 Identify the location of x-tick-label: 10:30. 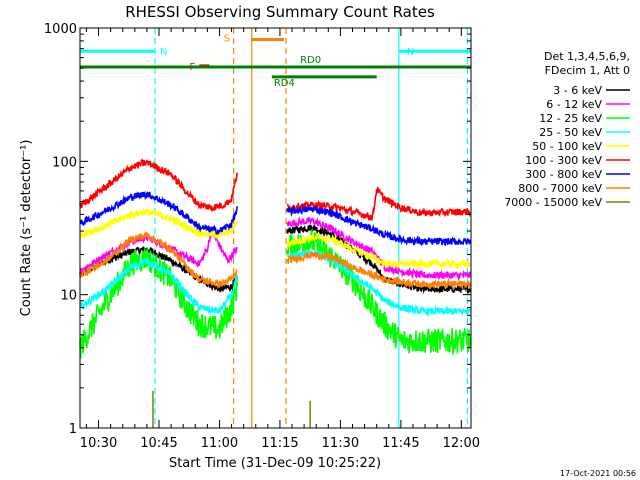
(98, 443).